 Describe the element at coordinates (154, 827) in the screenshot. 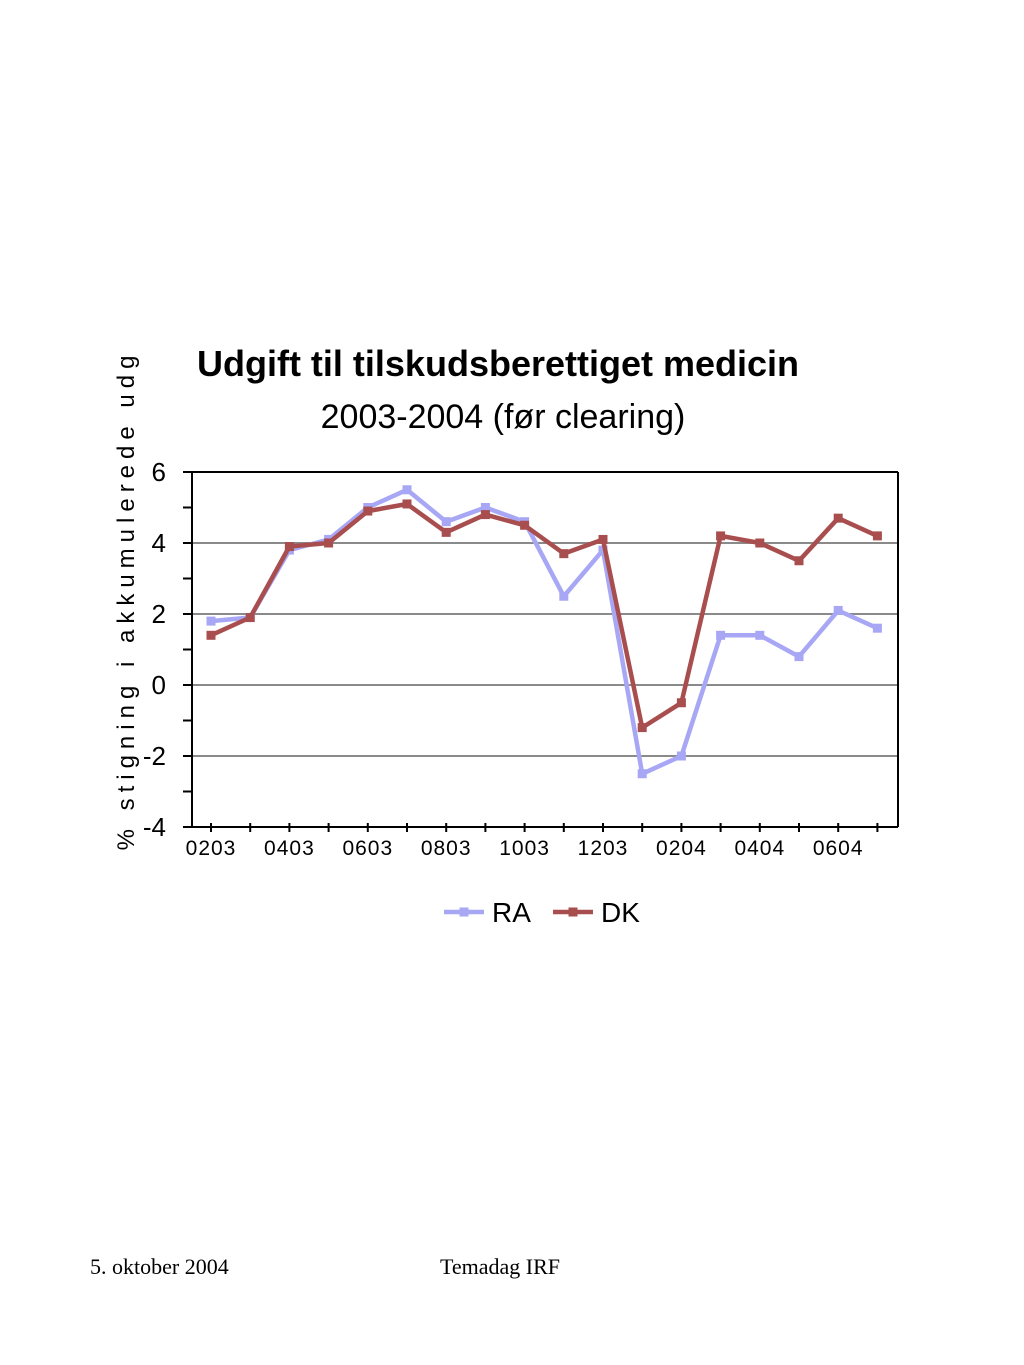

I see `y-tick-label: -4` at that location.